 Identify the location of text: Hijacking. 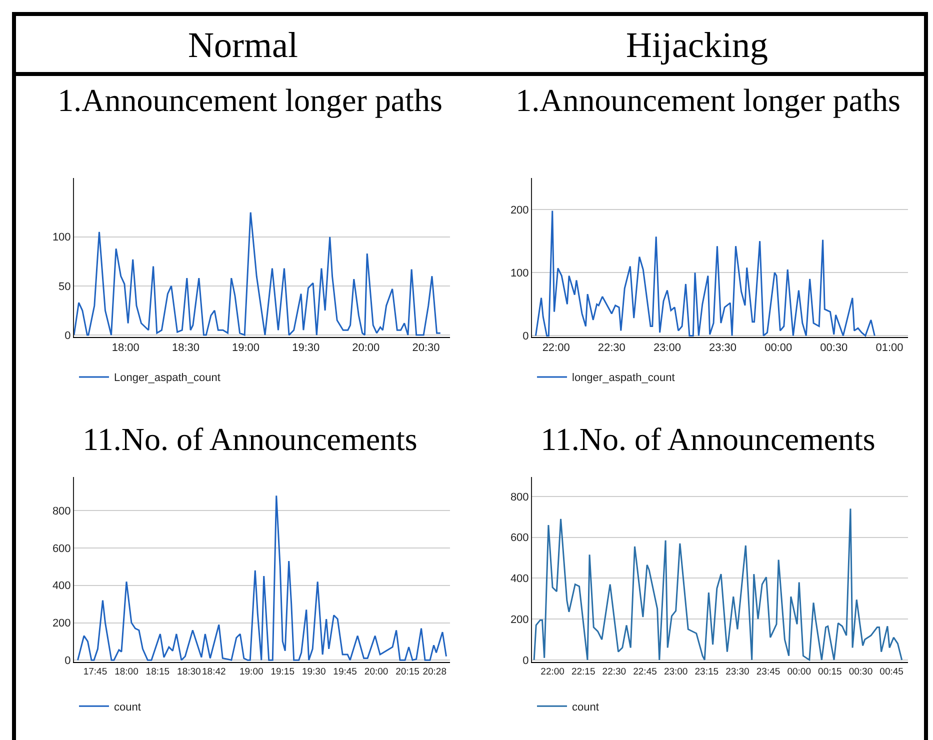
(697, 46).